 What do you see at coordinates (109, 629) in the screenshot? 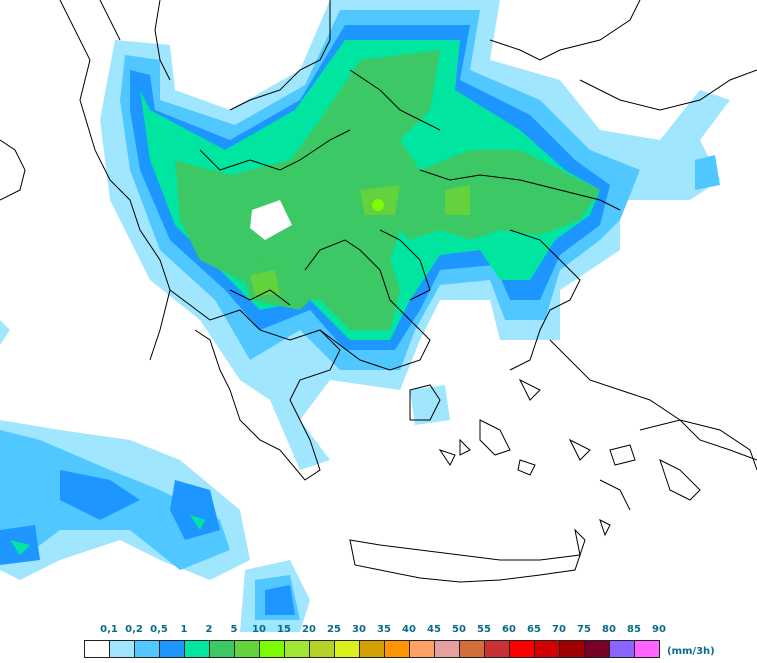
I see `legend-threshold-label: 0,1` at bounding box center [109, 629].